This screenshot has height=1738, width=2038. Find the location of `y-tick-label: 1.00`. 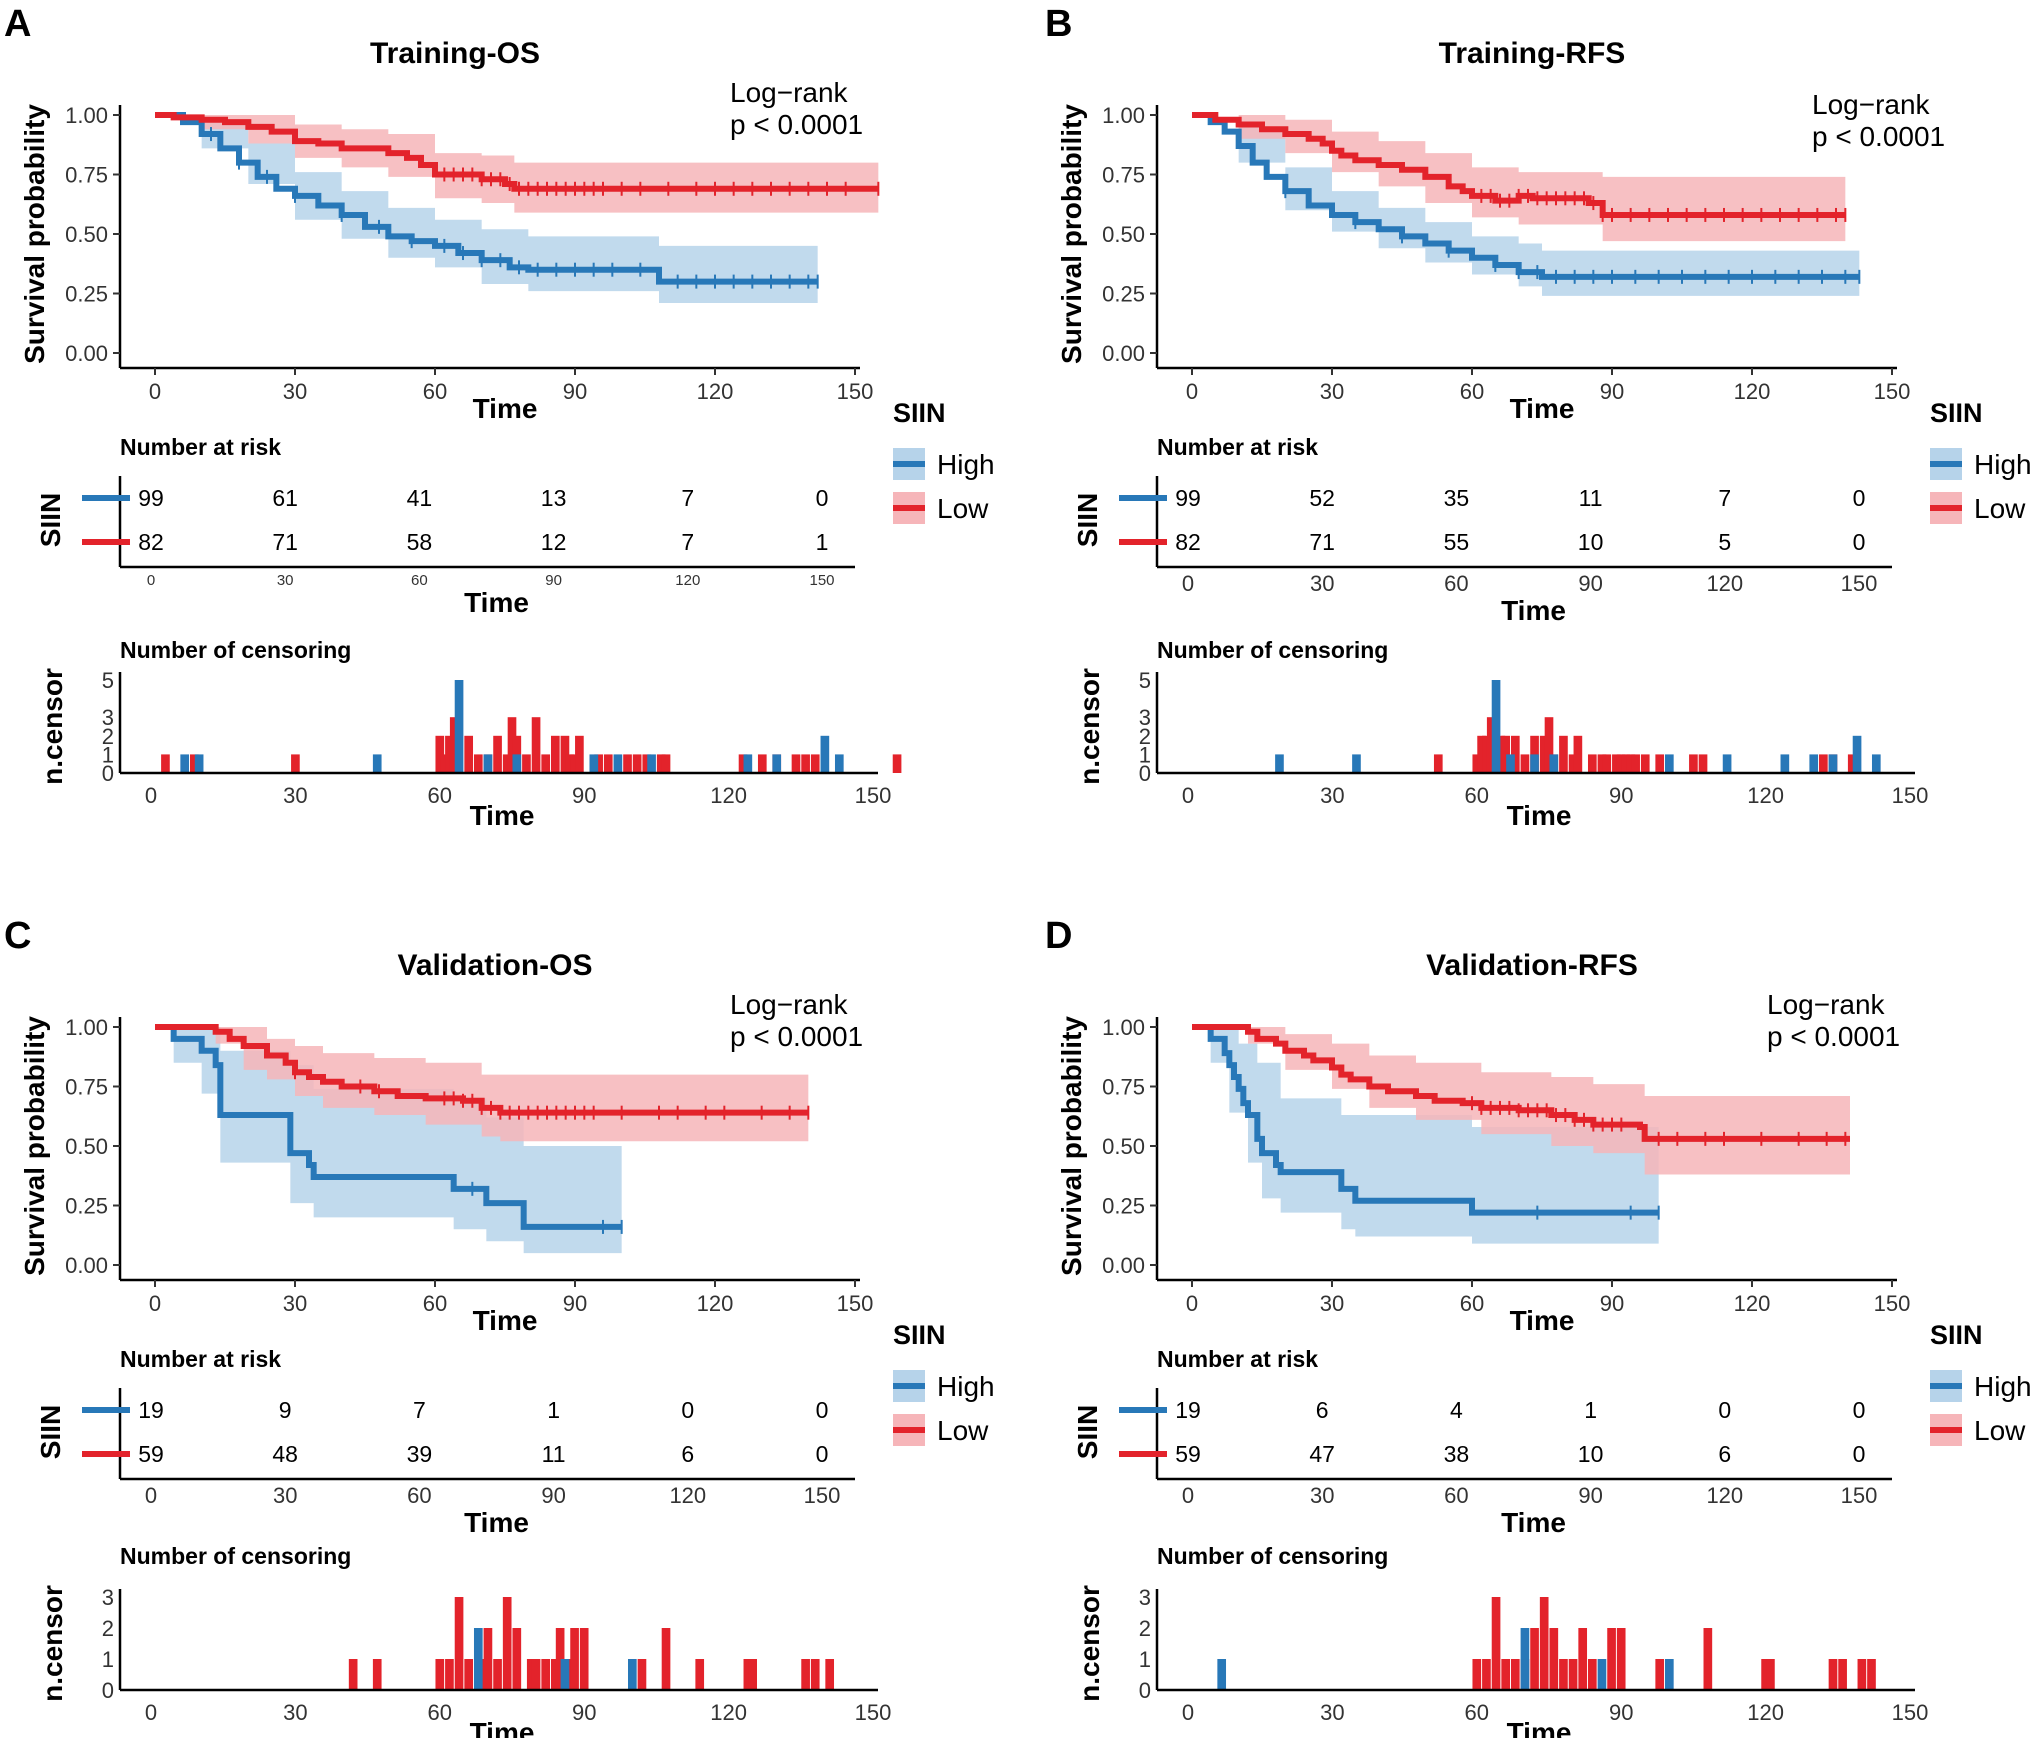

y-tick-label: 1.00 is located at coordinates (1123, 1027).